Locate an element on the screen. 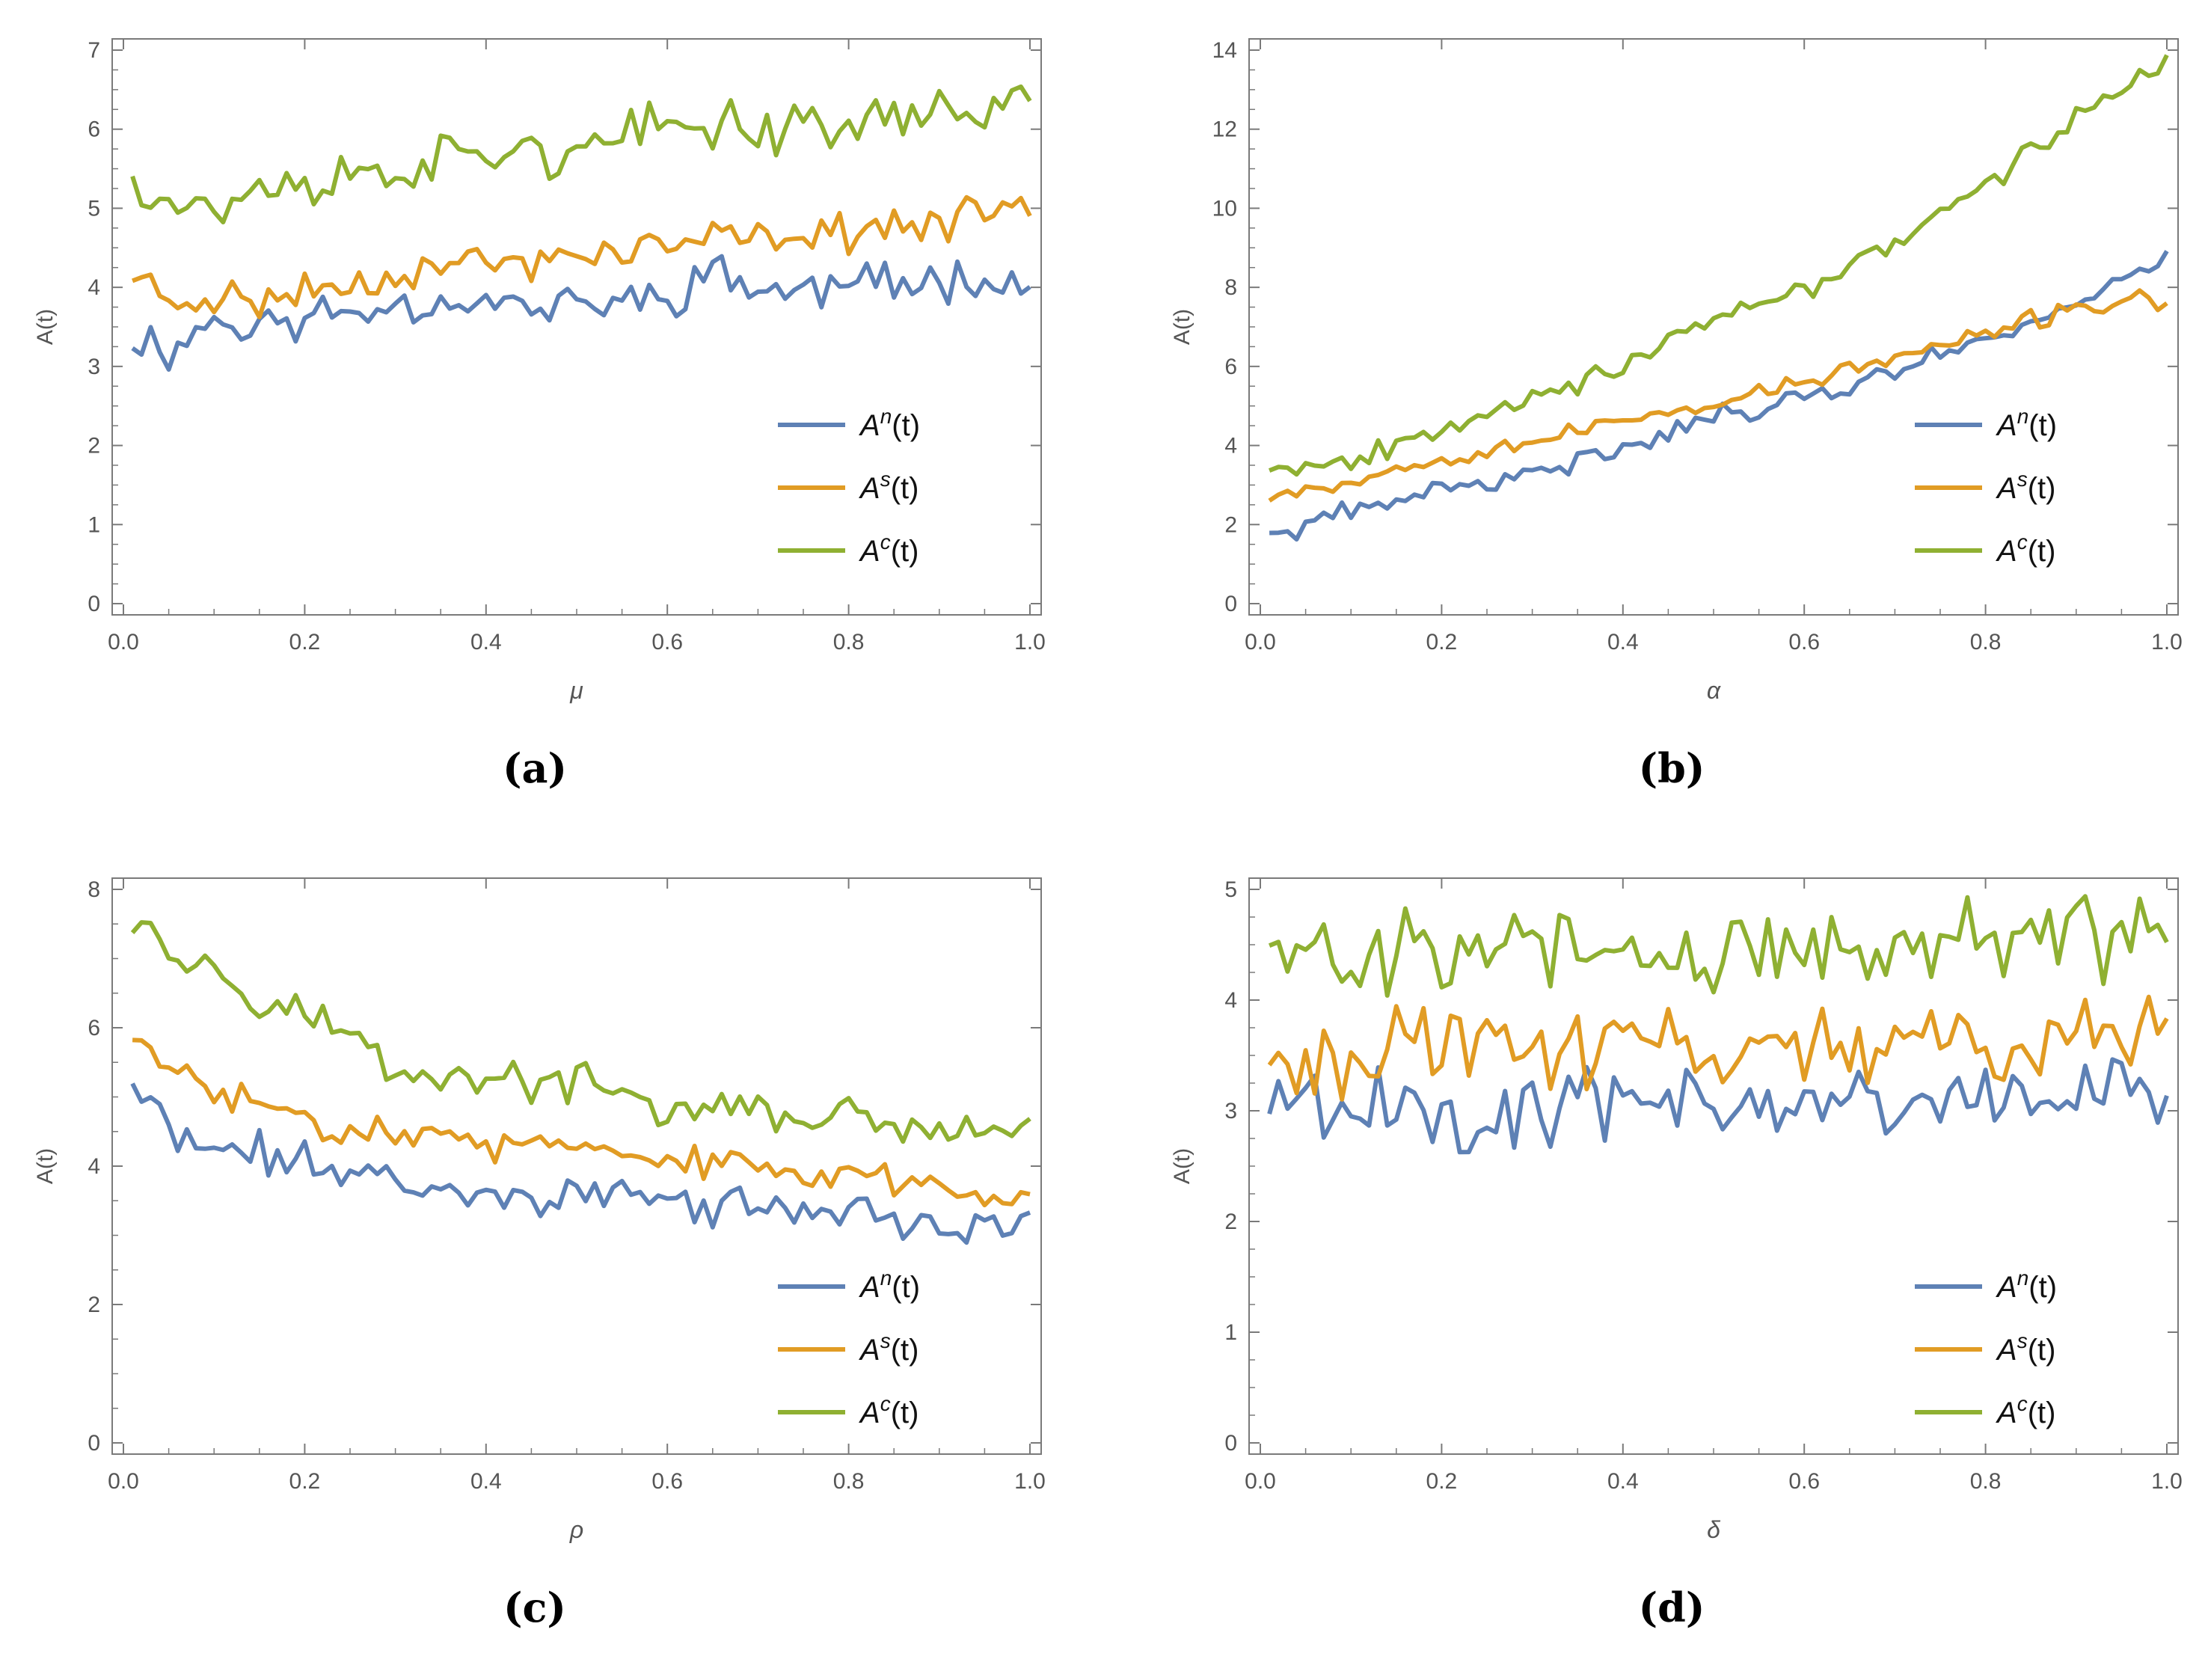  panel-caption: (d) is located at coordinates (1671, 1607).